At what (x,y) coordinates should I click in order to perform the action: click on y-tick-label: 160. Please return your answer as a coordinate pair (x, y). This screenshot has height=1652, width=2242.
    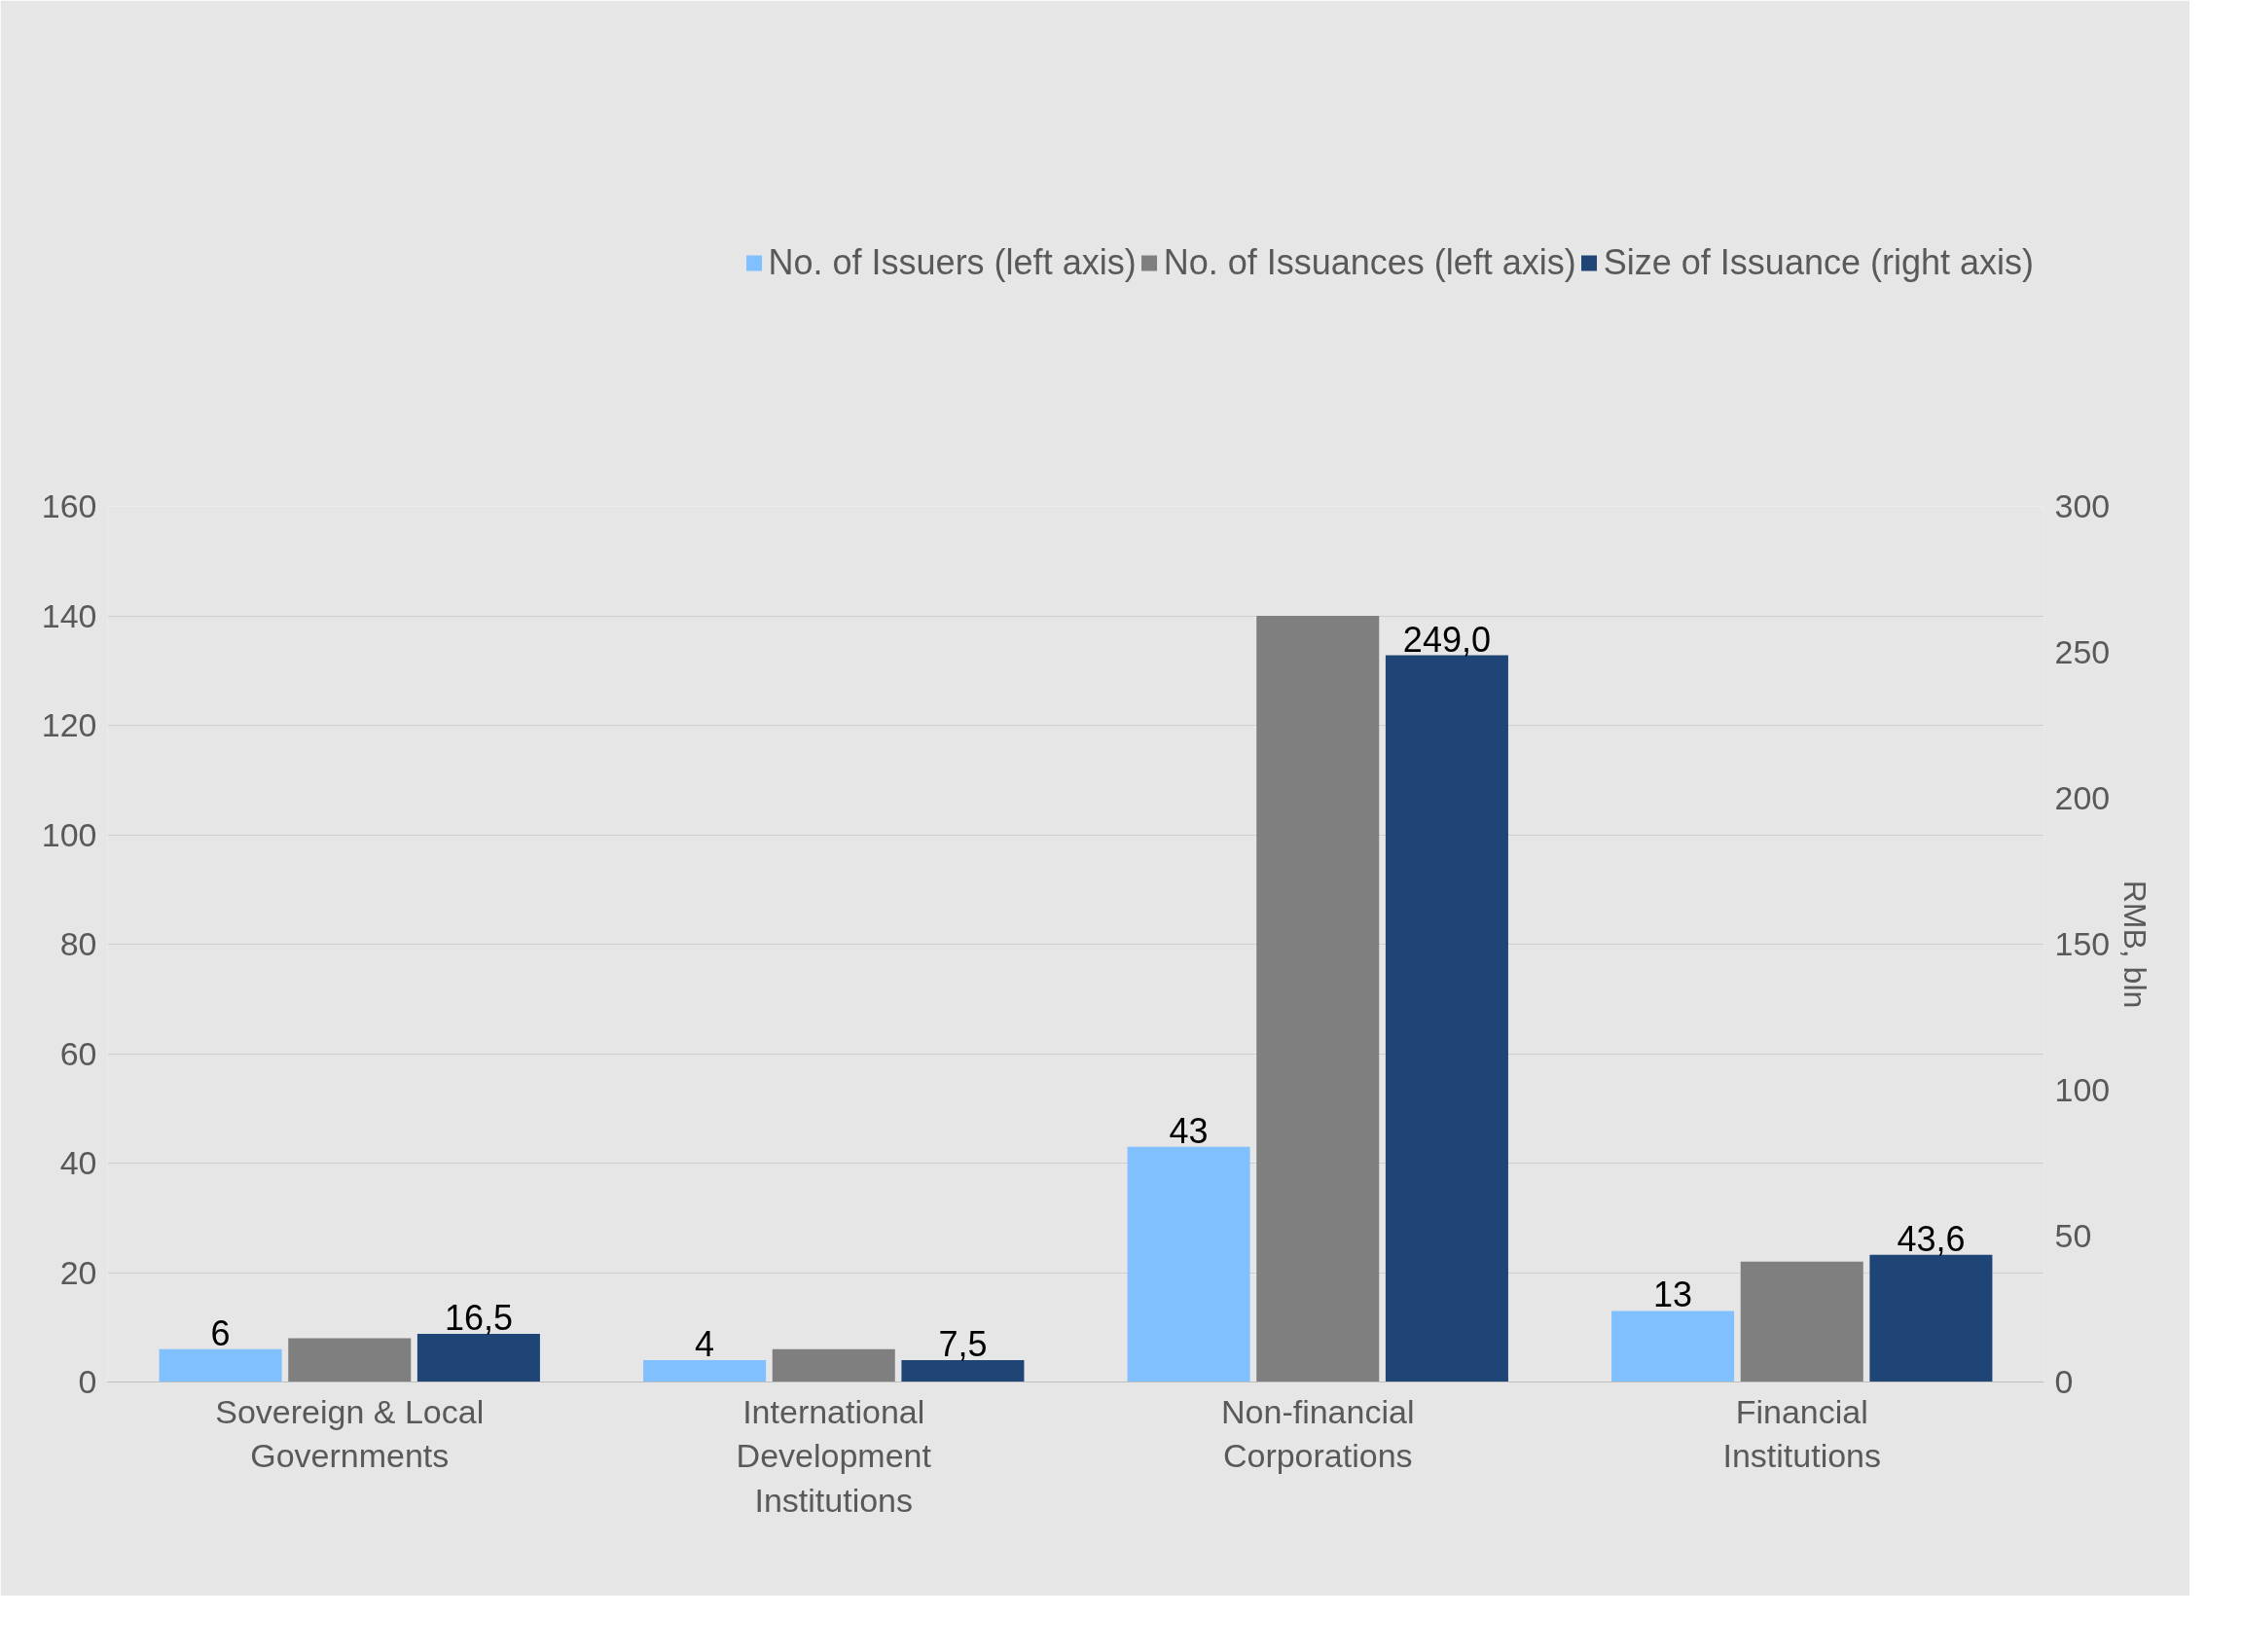
    Looking at the image, I should click on (69, 506).